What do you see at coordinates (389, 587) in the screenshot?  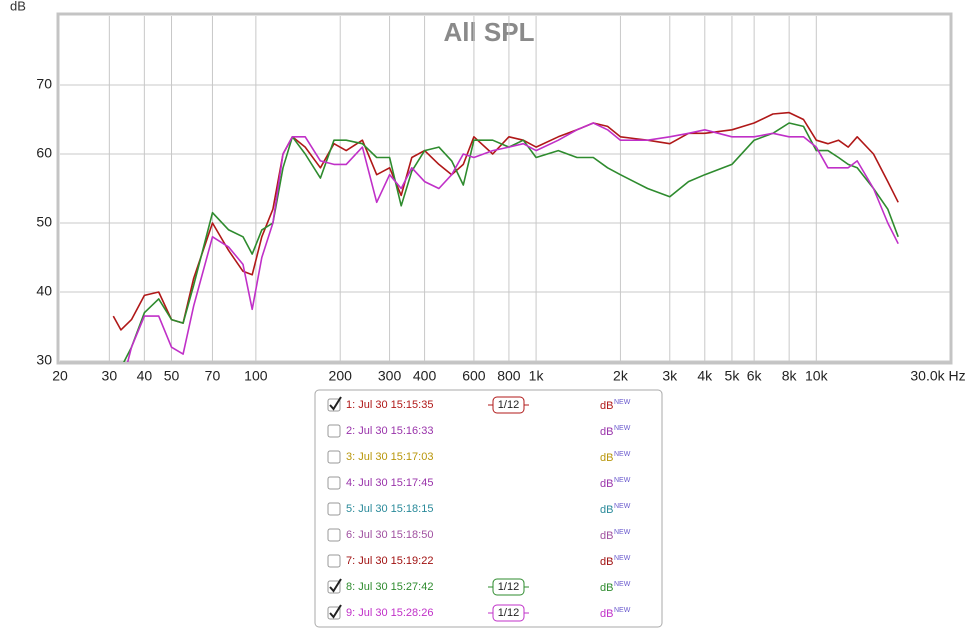 I see `legend-label: 8: Jul 30 15:27:42` at bounding box center [389, 587].